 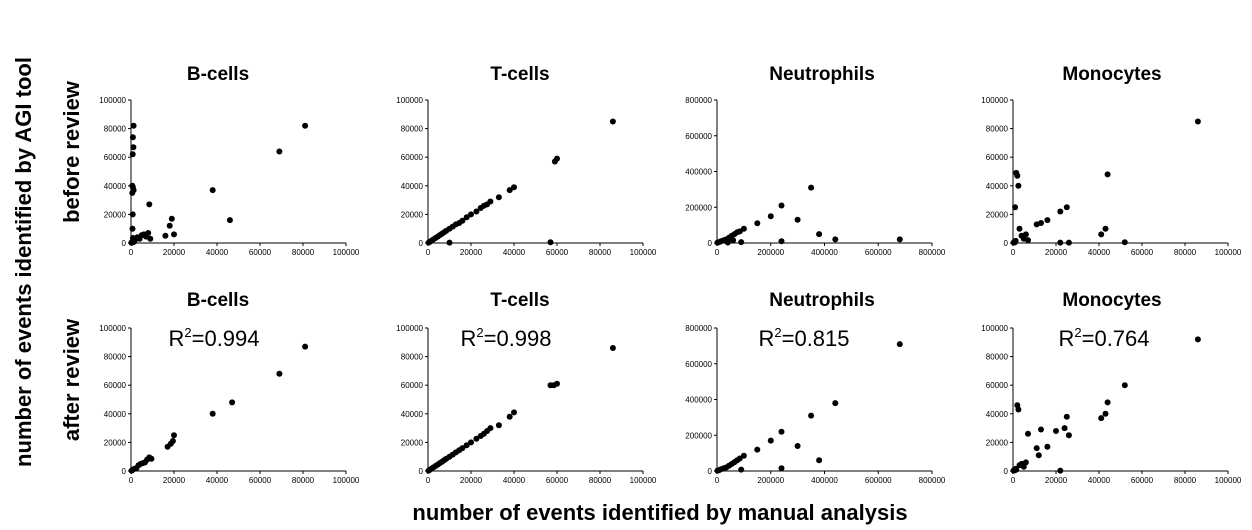 What do you see at coordinates (698, 172) in the screenshot?
I see `y-tick-label: 400000` at bounding box center [698, 172].